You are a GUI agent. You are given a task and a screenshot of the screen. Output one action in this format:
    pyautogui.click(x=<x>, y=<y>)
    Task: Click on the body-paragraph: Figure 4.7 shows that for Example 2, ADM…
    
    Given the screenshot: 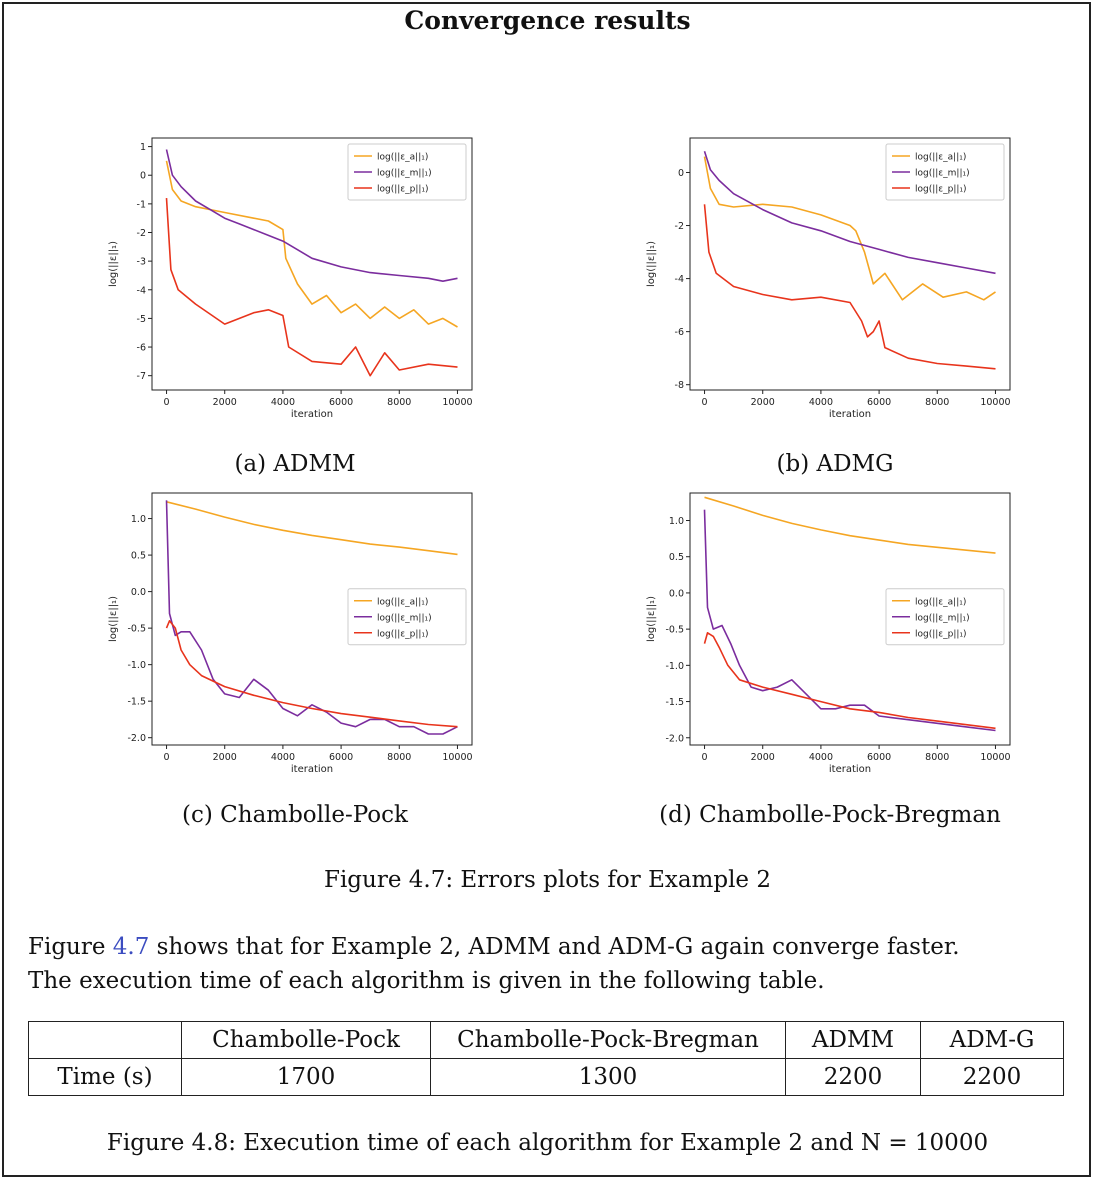 What is the action you would take?
    pyautogui.click(x=553, y=964)
    